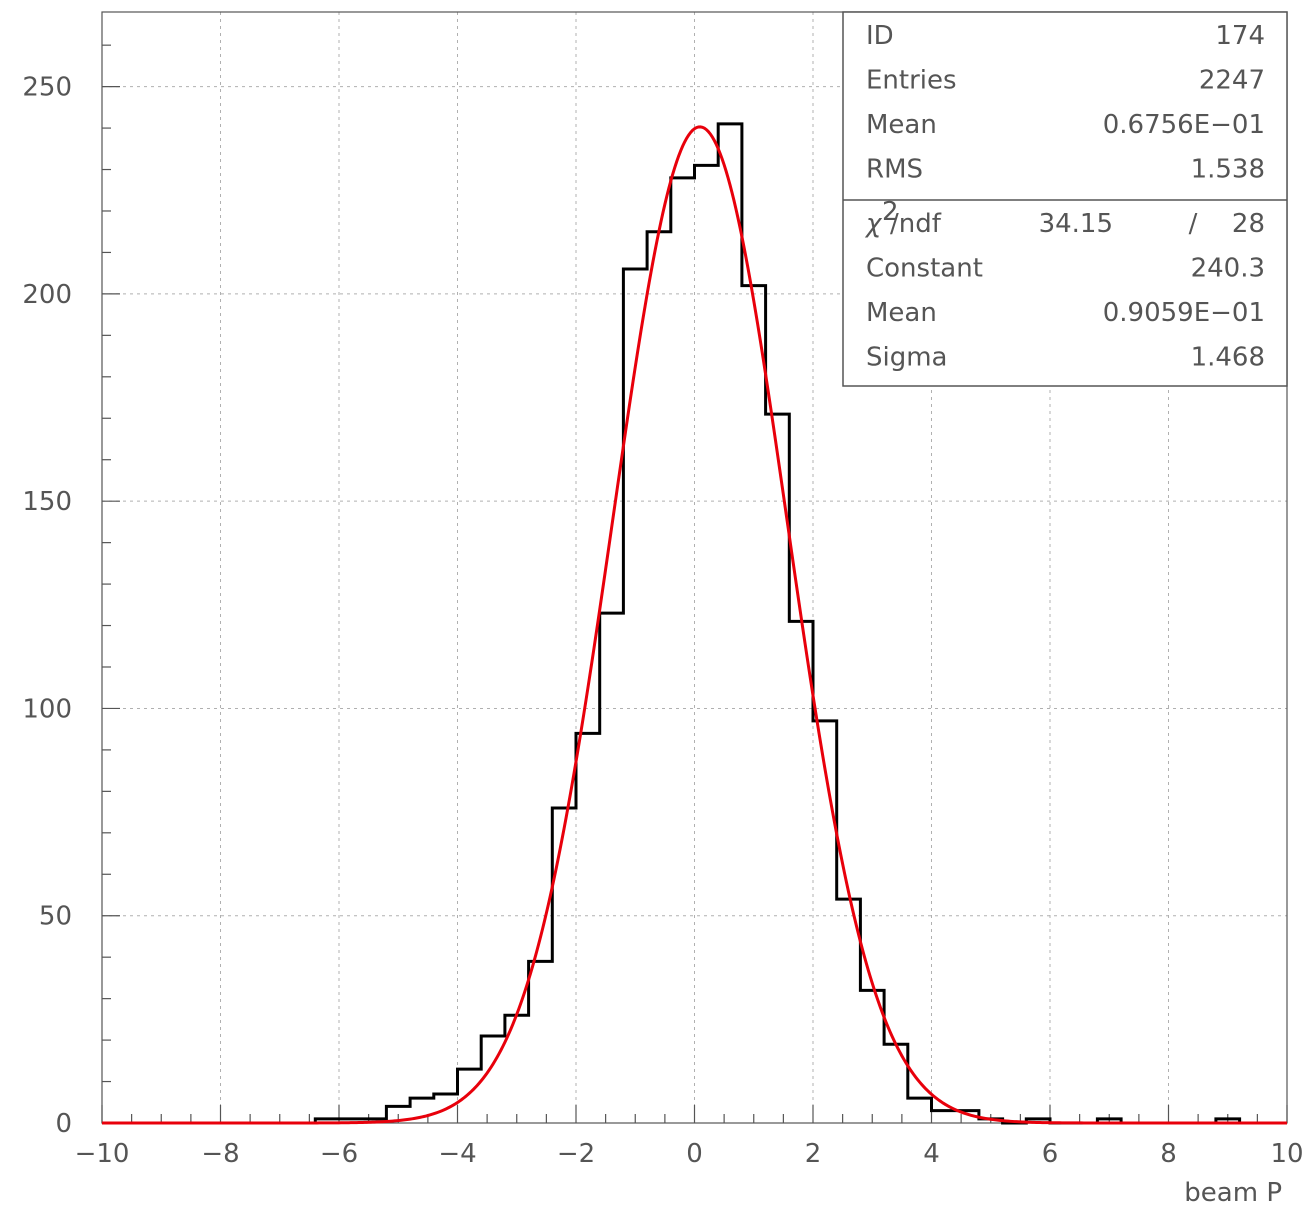  What do you see at coordinates (924, 269) in the screenshot?
I see `fit-stat-label: Constant` at bounding box center [924, 269].